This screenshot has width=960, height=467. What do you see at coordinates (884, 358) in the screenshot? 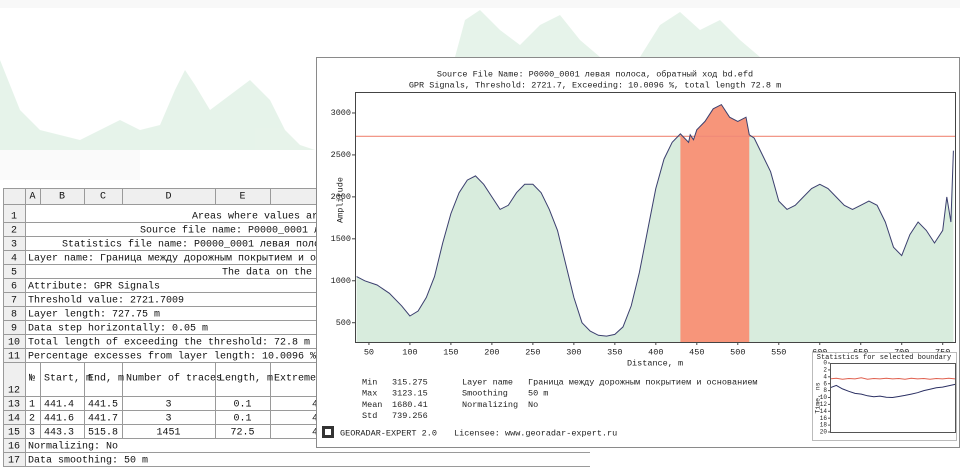
I see `mini-chart-title: Statistics for selected boundary` at bounding box center [884, 358].